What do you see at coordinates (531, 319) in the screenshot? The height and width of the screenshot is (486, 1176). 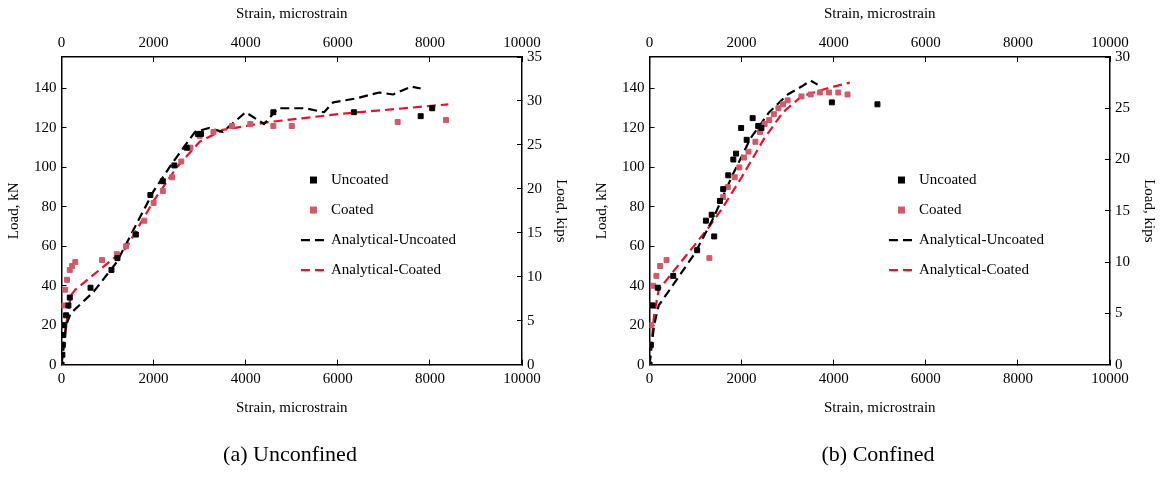 I see `y2-tick-label: 5` at bounding box center [531, 319].